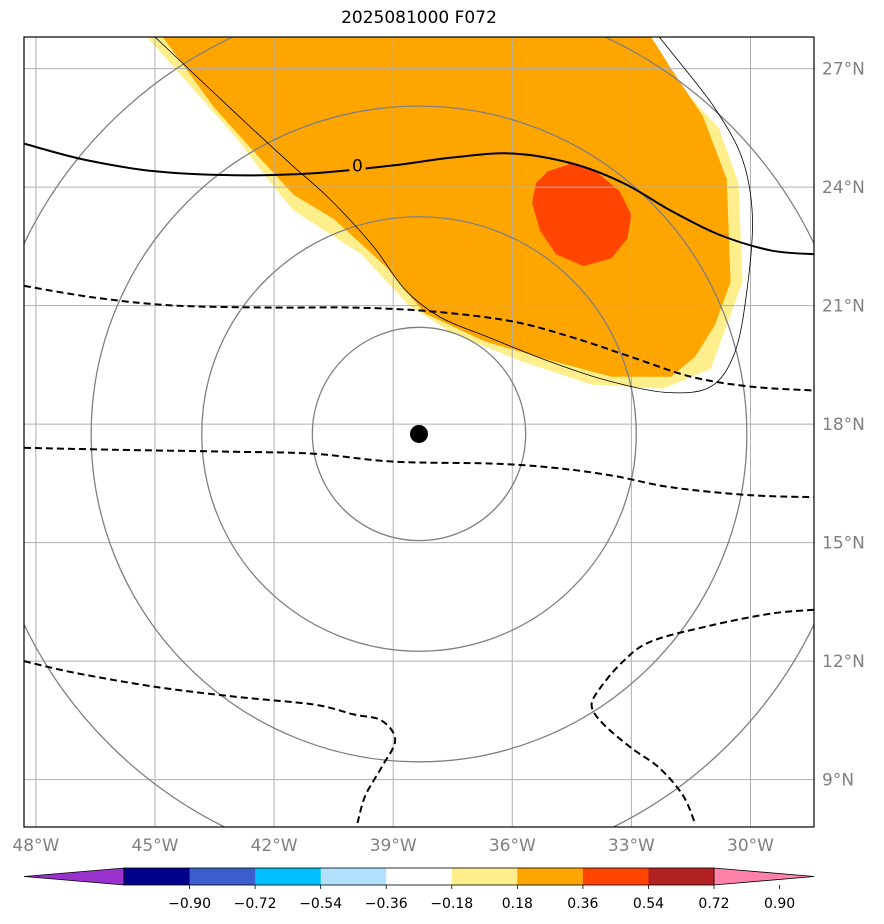 The image size is (884, 924). I want to click on range-ring, so click(419, 434).